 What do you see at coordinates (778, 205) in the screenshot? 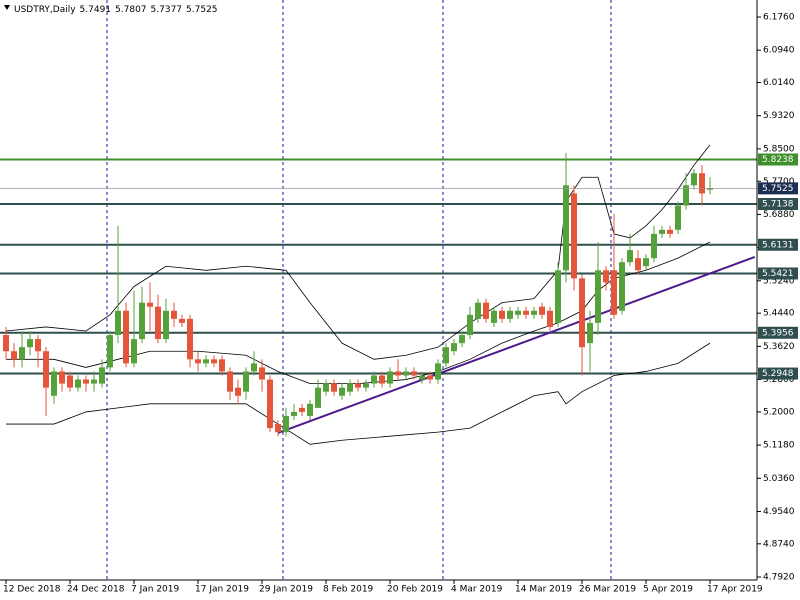
I see `level-label: 5.7138` at bounding box center [778, 205].